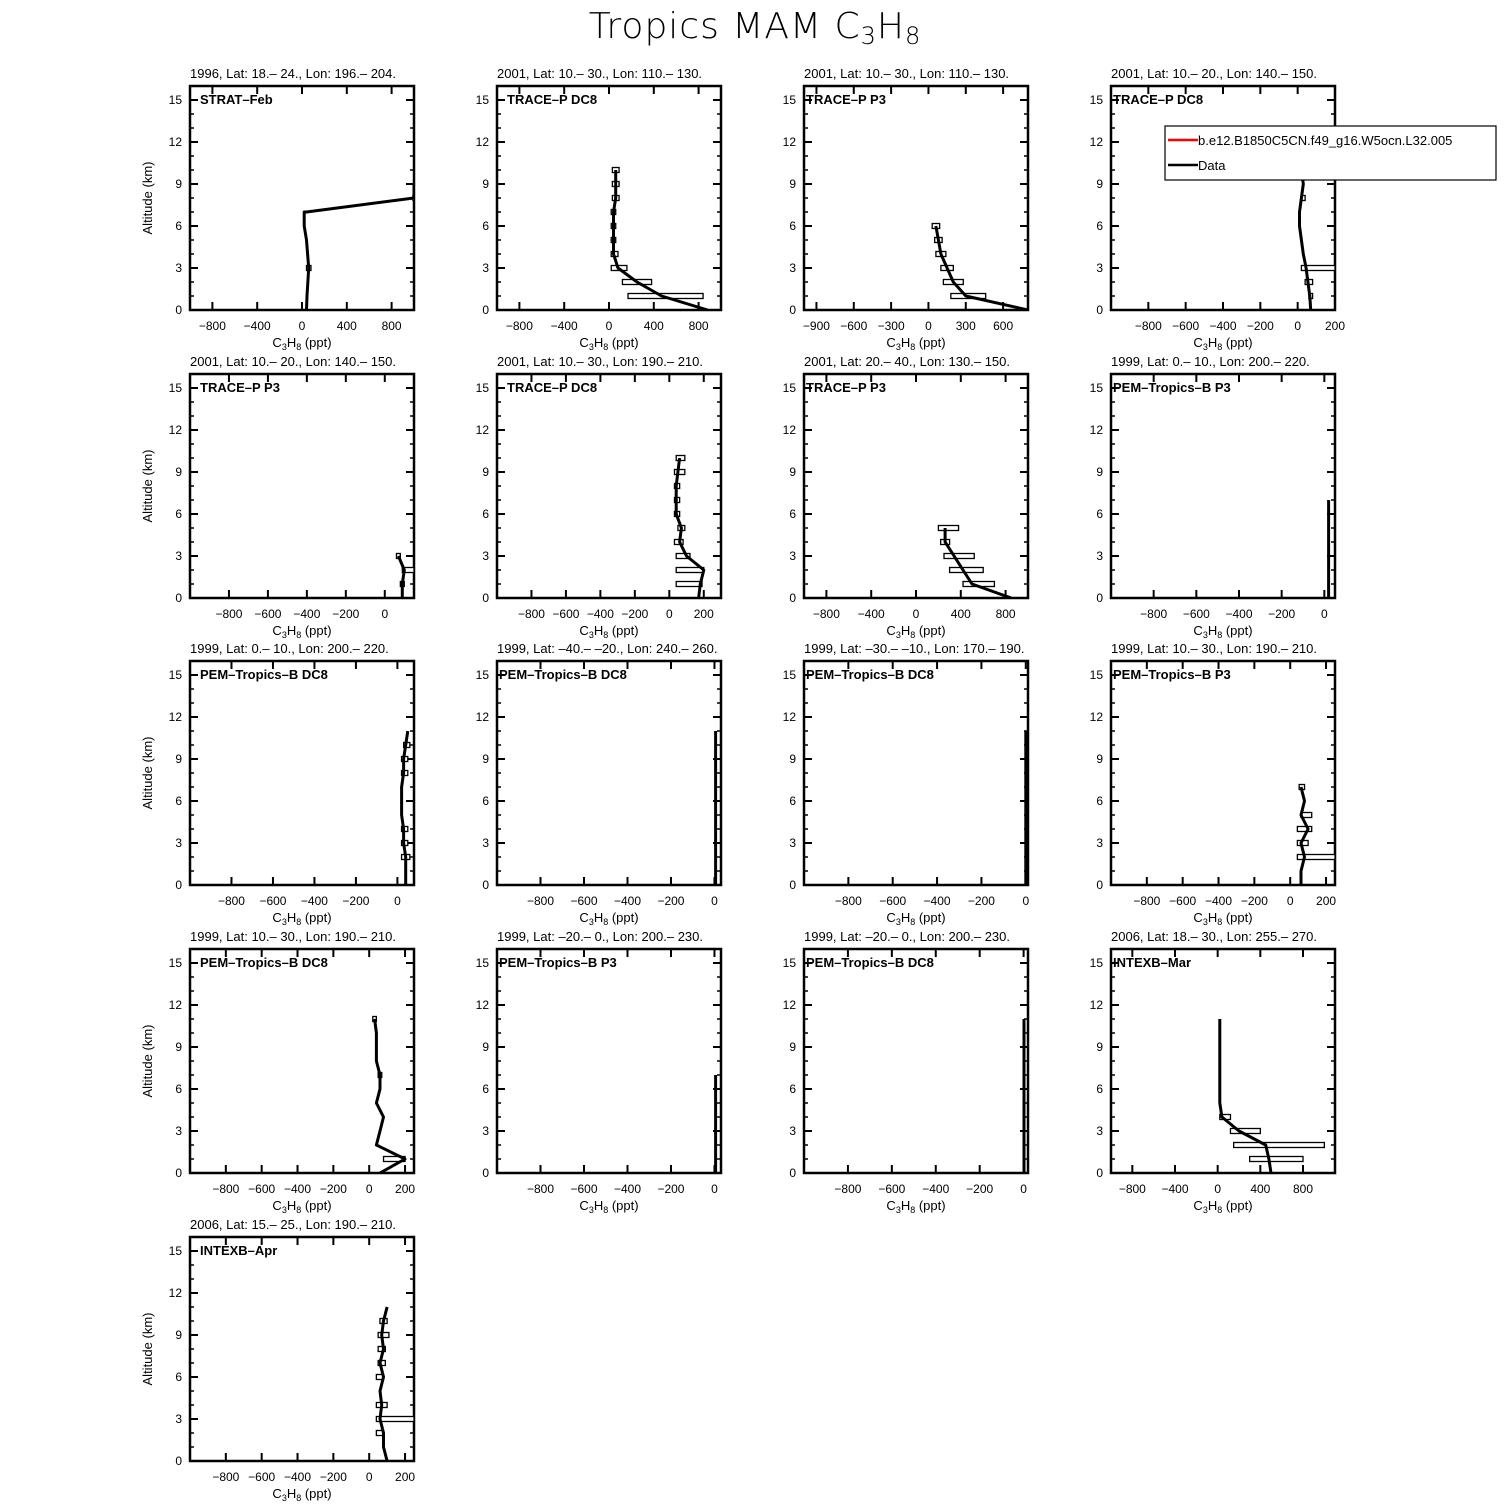 Image resolution: width=1510 pixels, height=1510 pixels. Describe the element at coordinates (293, 1224) in the screenshot. I see `panel-title: 2006, Lat: 15.– 25., Lon: 190.– 210.` at that location.